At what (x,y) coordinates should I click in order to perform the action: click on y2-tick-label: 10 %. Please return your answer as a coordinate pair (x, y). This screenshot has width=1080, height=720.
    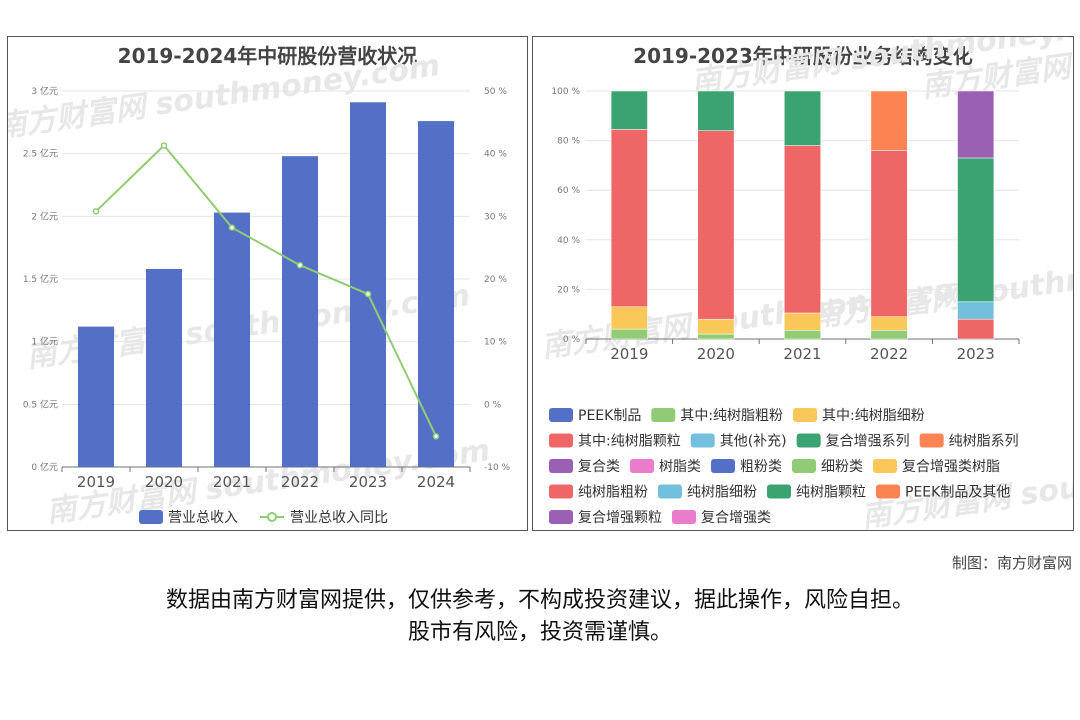
    Looking at the image, I should click on (495, 343).